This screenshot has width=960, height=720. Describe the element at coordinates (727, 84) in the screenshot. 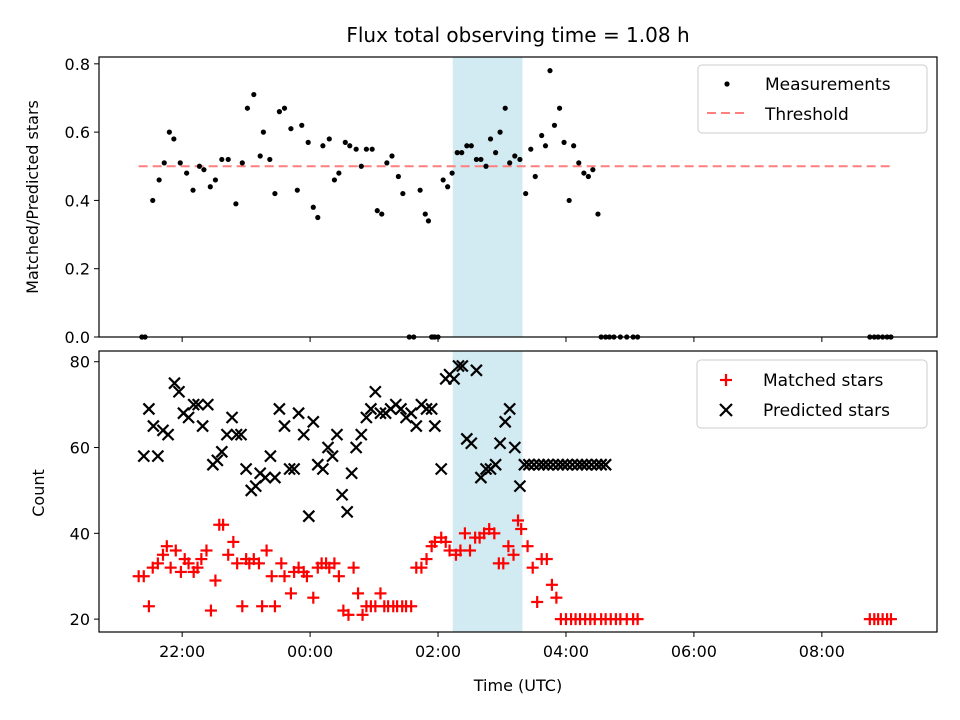

I see `legend-measurements-marker` at that location.